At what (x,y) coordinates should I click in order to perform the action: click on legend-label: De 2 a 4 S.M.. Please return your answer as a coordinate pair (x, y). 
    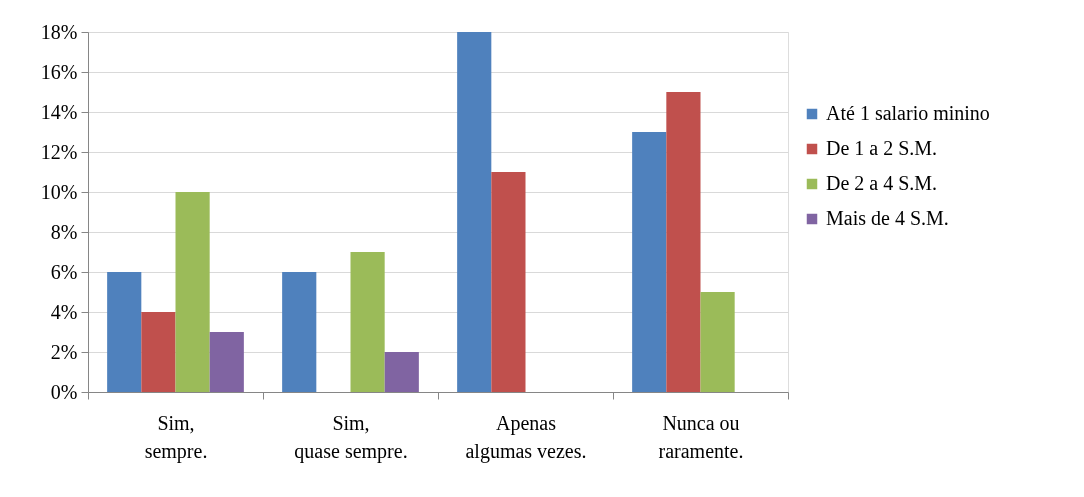
    Looking at the image, I should click on (882, 183).